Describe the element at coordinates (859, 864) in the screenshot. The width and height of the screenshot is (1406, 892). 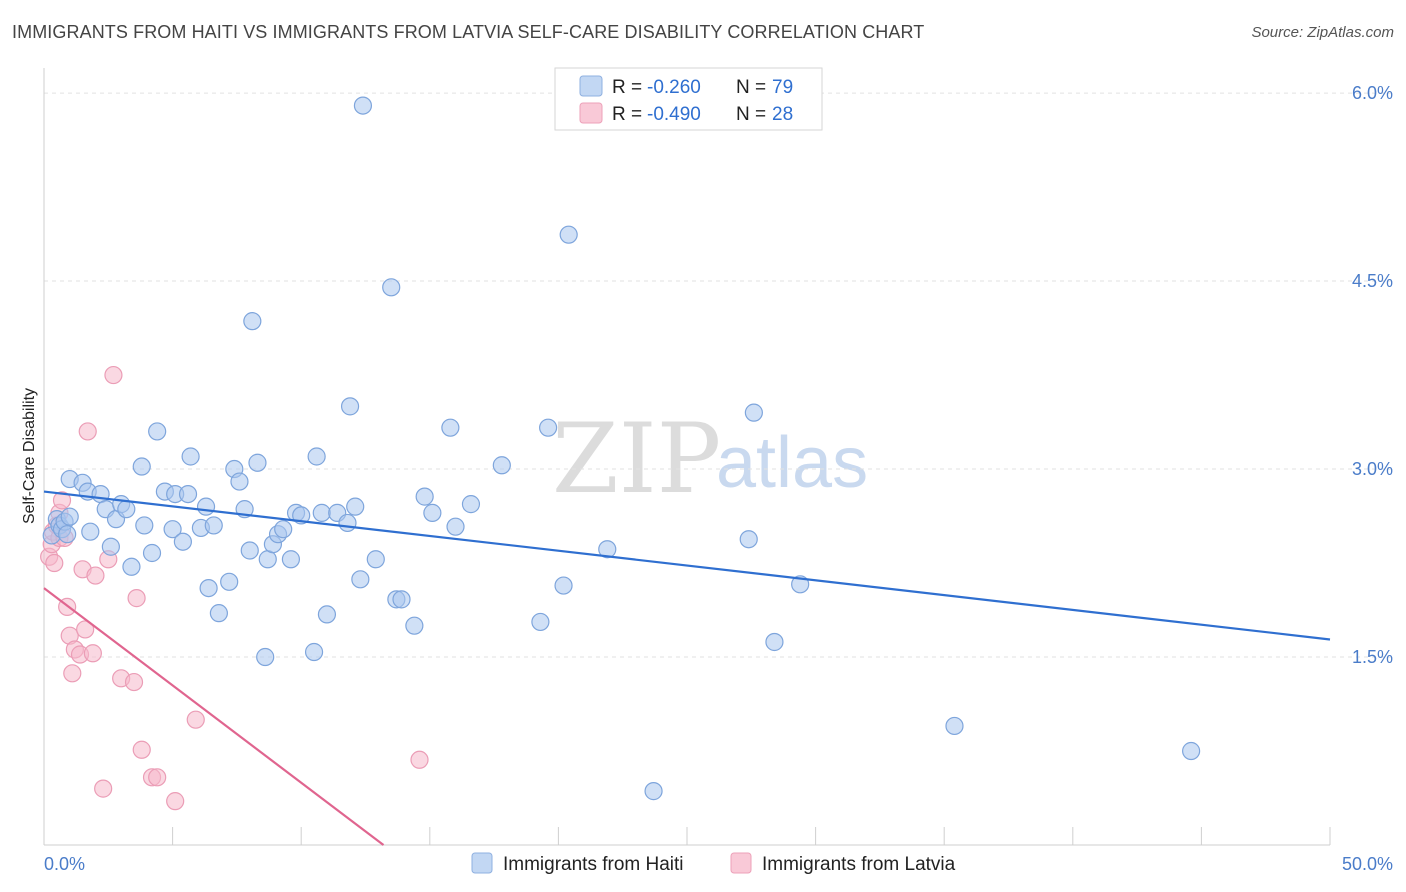
I see `bottom-legend-latvia-label: Immigrants from Latvia` at that location.